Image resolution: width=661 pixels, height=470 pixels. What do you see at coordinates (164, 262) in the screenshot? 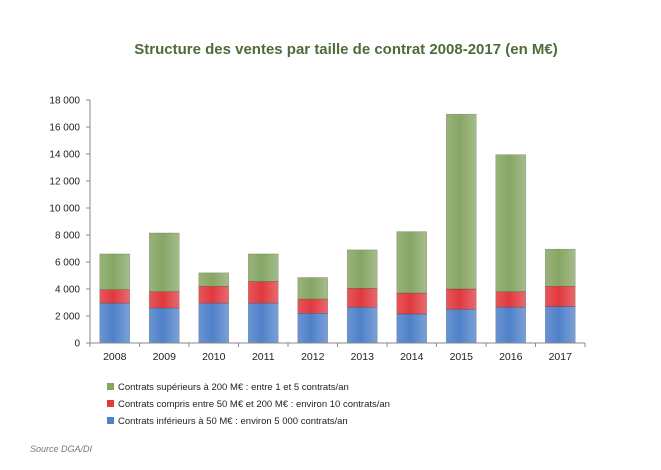
I see `bar-segment-large-contracts-2009` at bounding box center [164, 262].